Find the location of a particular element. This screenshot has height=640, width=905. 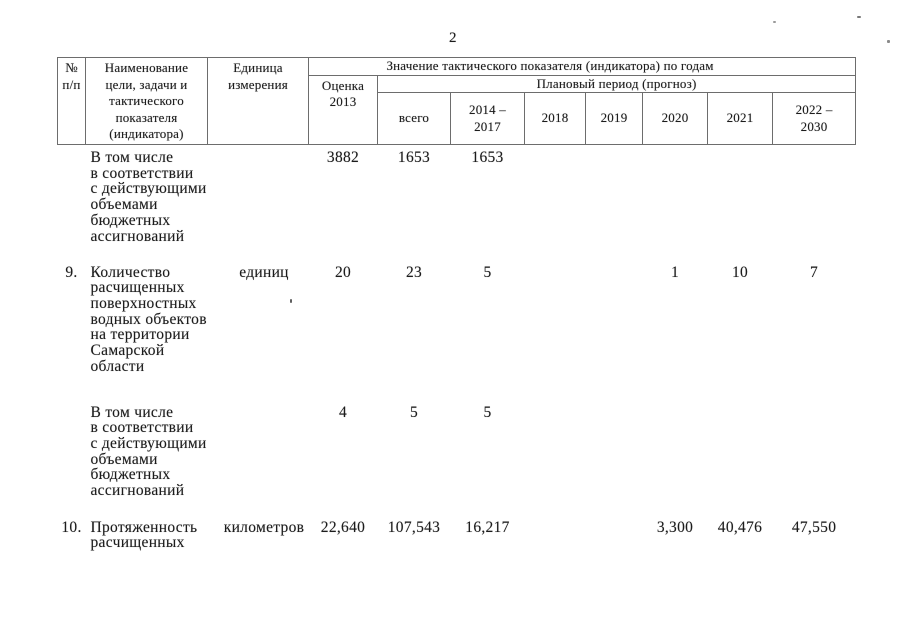

cell-2021: 40,476 is located at coordinates (740, 527).